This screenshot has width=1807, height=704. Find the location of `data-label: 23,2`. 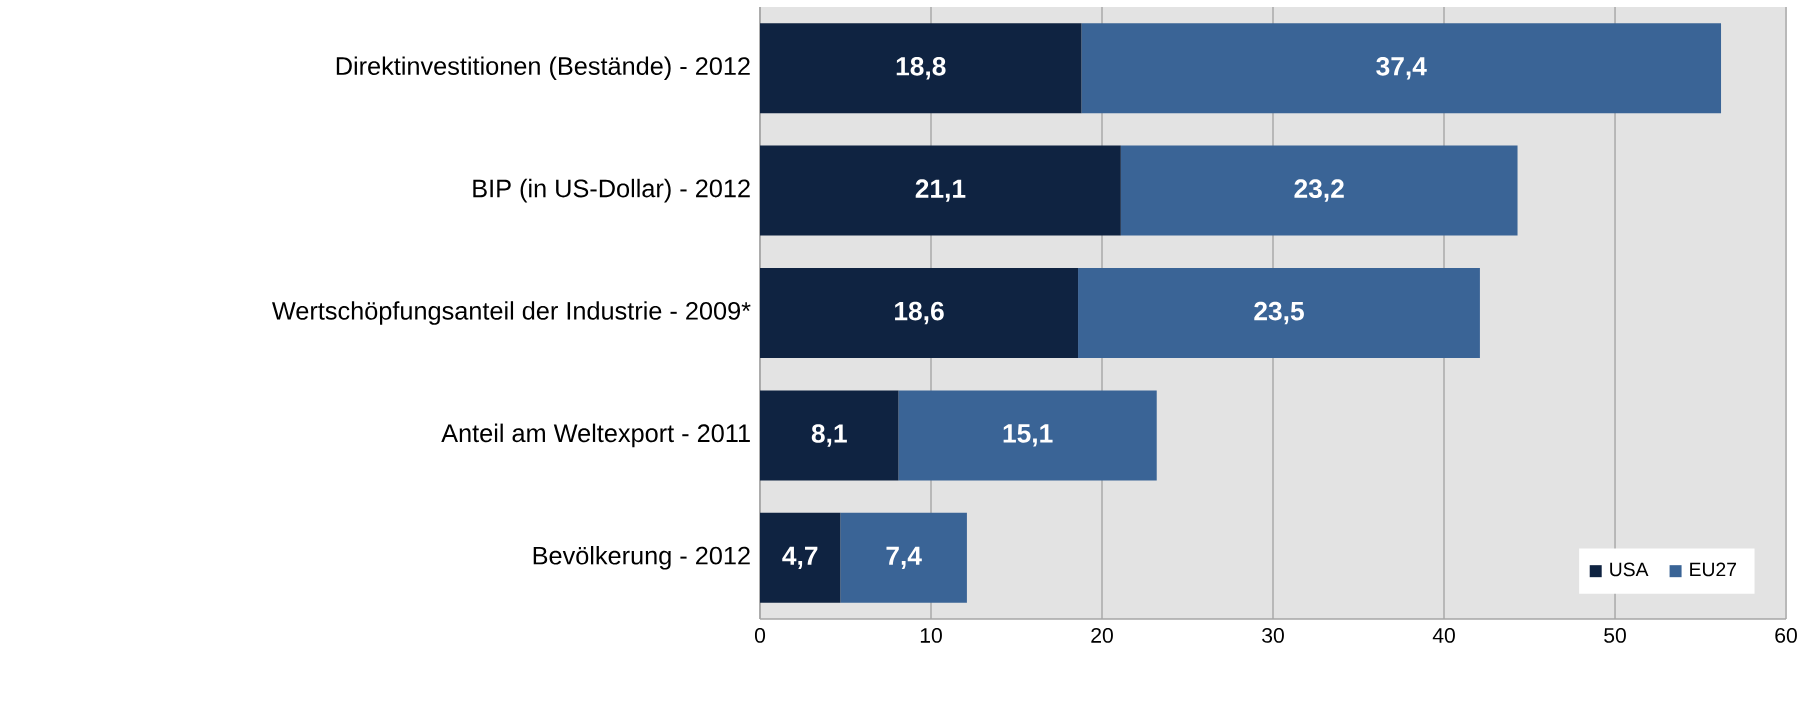

data-label: 23,2 is located at coordinates (1319, 190).